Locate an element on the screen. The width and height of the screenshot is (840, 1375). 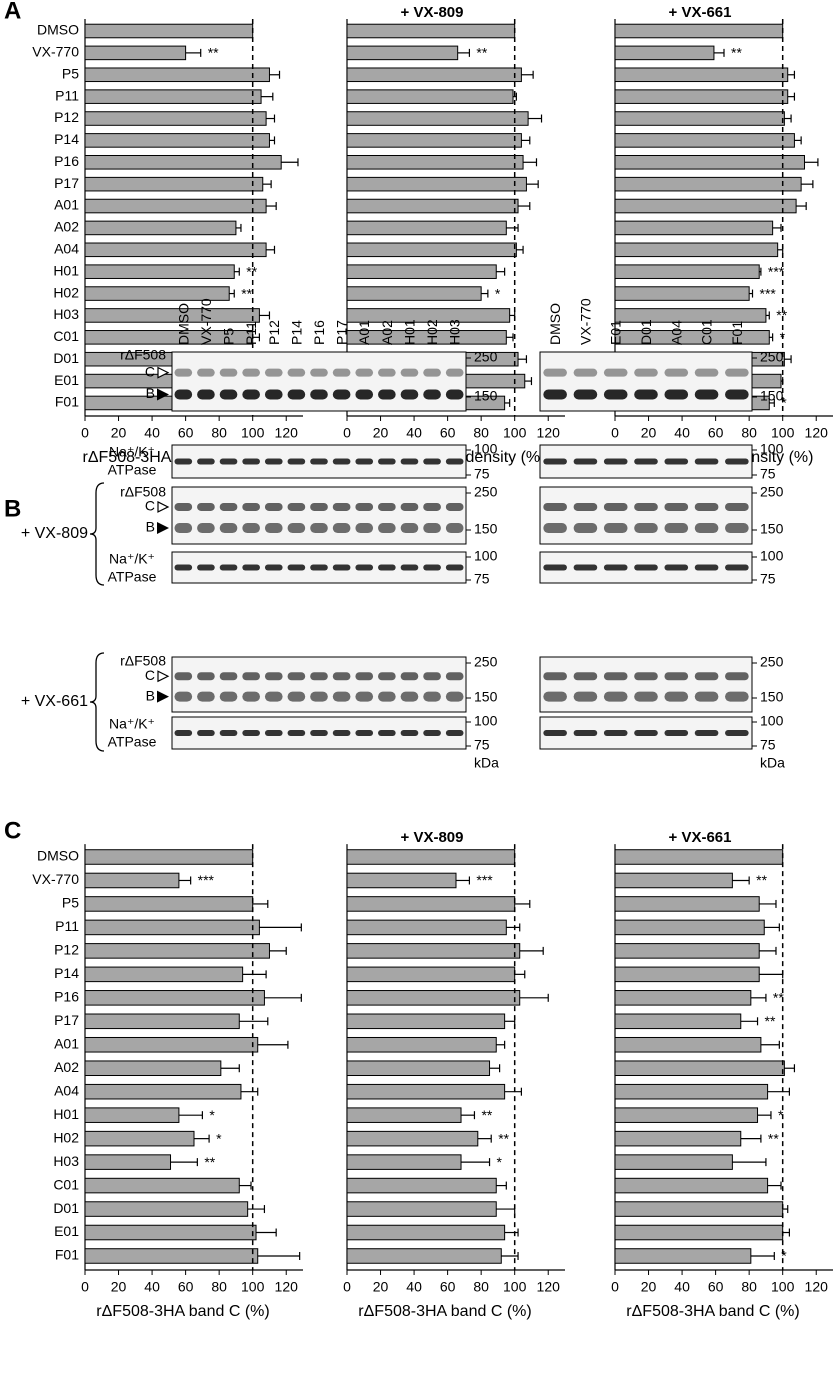
x-tick-label: 60 is located at coordinates (448, 1287).